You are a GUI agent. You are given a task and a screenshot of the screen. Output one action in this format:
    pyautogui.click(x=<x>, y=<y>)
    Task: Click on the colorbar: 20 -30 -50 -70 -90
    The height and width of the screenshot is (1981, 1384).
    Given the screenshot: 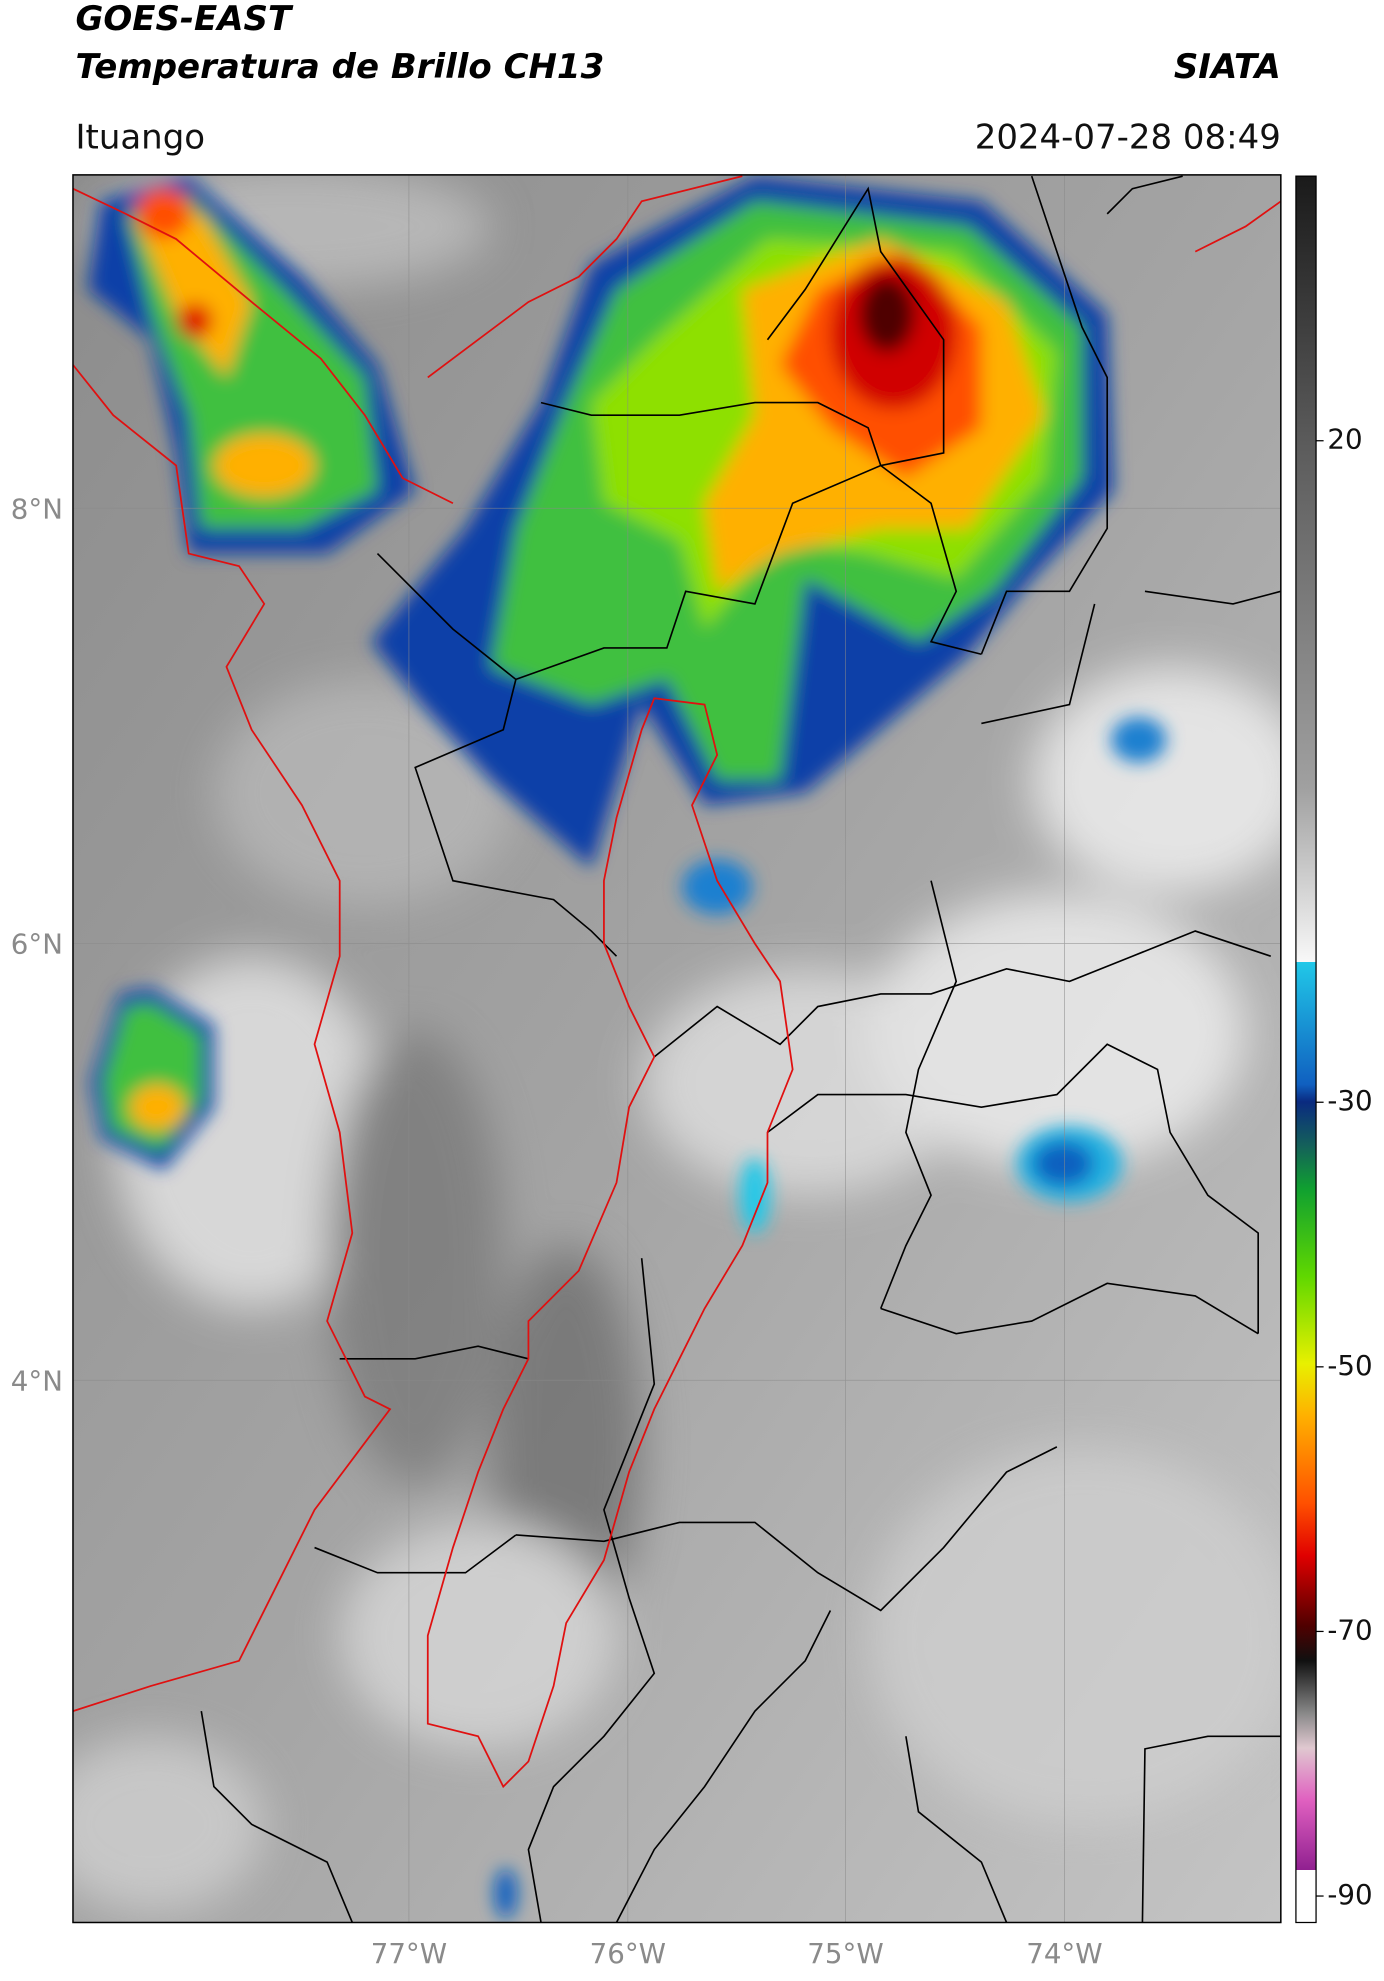 What is the action you would take?
    pyautogui.click(x=1334, y=1049)
    